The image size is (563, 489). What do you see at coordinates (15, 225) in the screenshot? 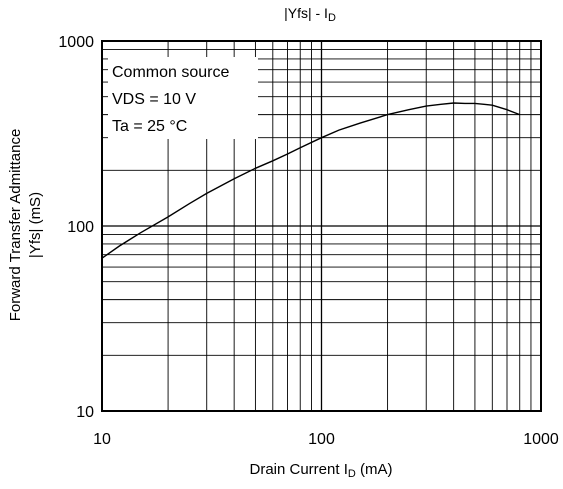
I see `y-axis-title-line1: Forward Transfer Admittance` at bounding box center [15, 225].